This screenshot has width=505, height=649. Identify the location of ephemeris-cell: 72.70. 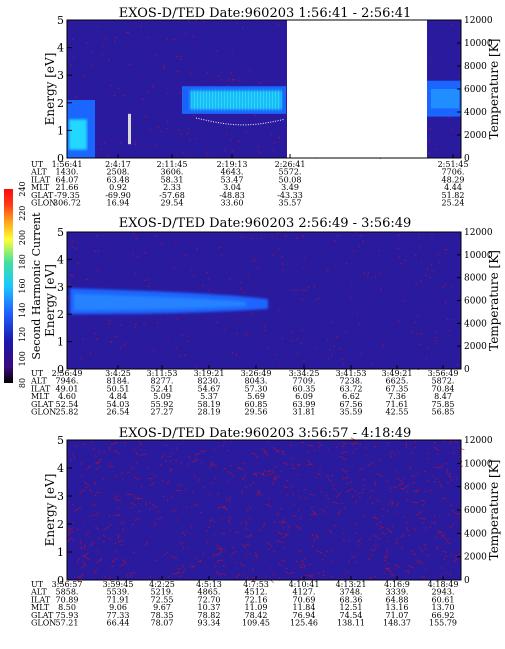
(209, 599).